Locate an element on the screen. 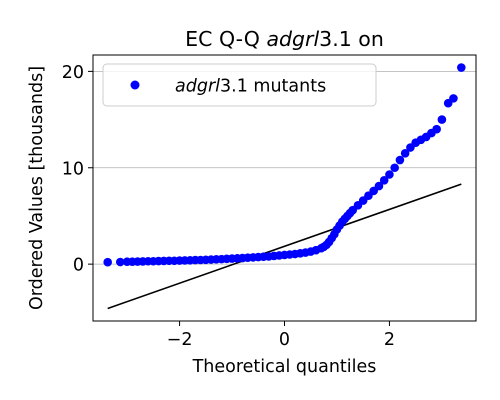 This screenshot has width=500, height=400. y-tick-label: 10 is located at coordinates (73, 169).